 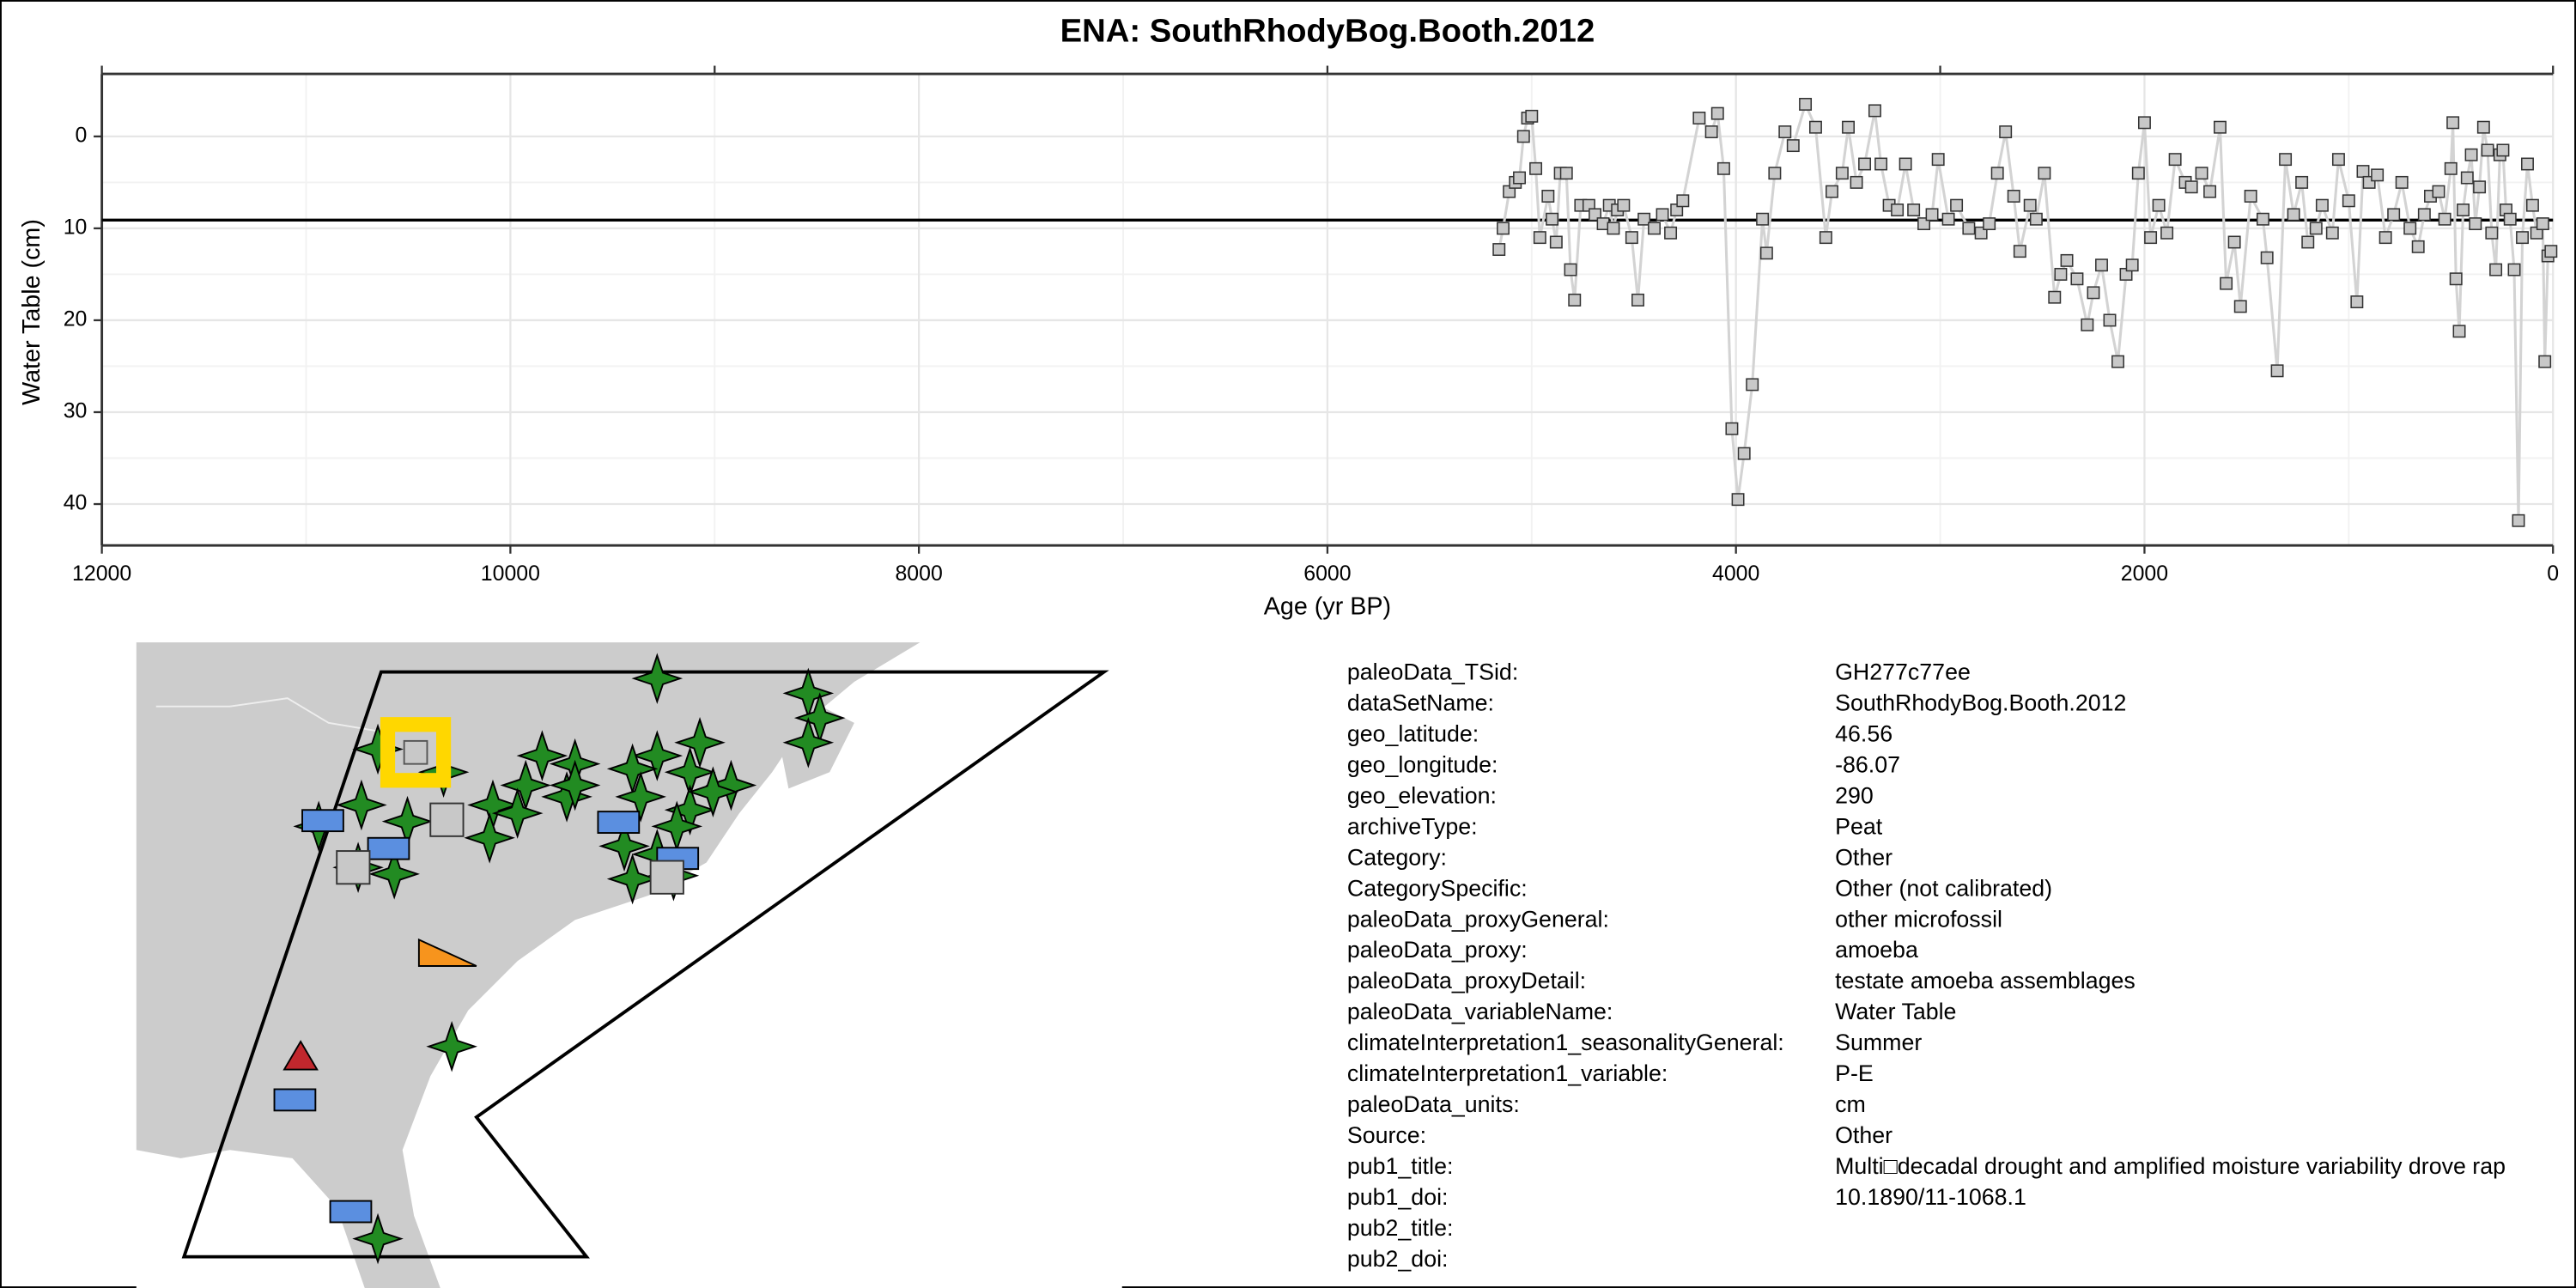 What do you see at coordinates (1918, 919) in the screenshot?
I see `metadata-value: other microfossil` at bounding box center [1918, 919].